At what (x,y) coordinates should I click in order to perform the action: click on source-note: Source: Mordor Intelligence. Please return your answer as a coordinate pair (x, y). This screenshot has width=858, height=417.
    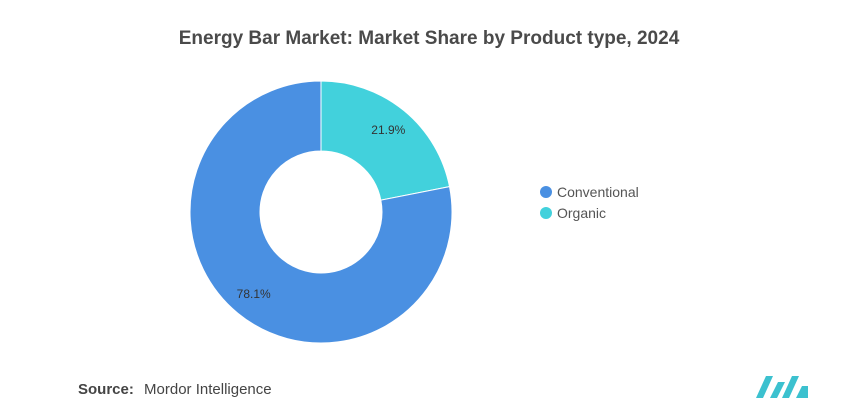
    Looking at the image, I should click on (175, 389).